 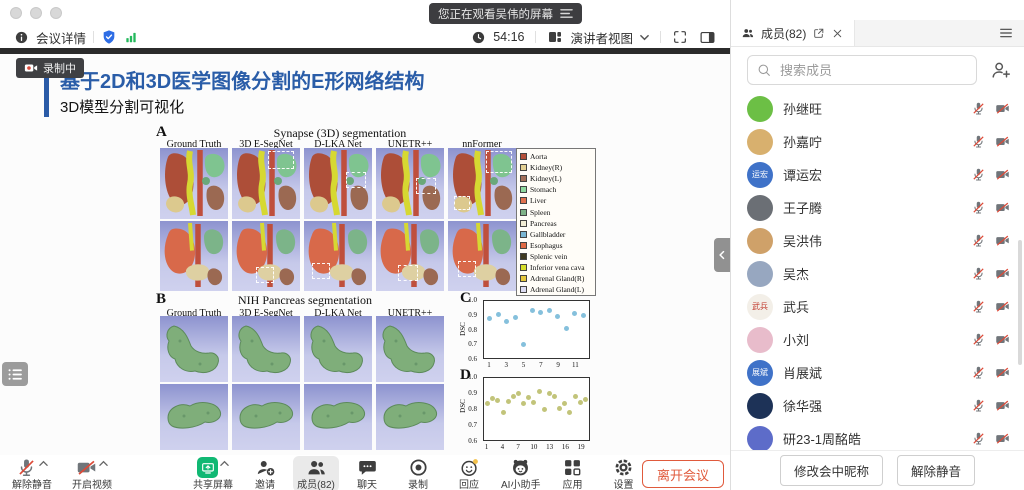 What do you see at coordinates (877, 141) in the screenshot?
I see `member-row: 孙嘉咛` at bounding box center [877, 141].